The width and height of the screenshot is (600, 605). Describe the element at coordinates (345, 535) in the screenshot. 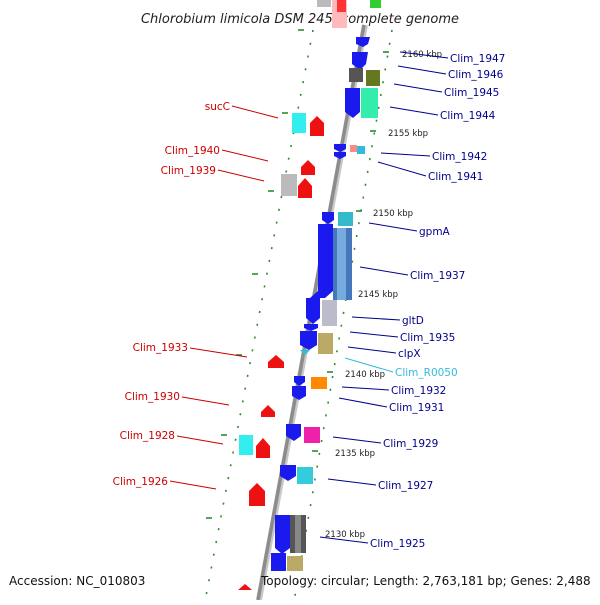

I see `kbp-label: 2130 kbp` at that location.